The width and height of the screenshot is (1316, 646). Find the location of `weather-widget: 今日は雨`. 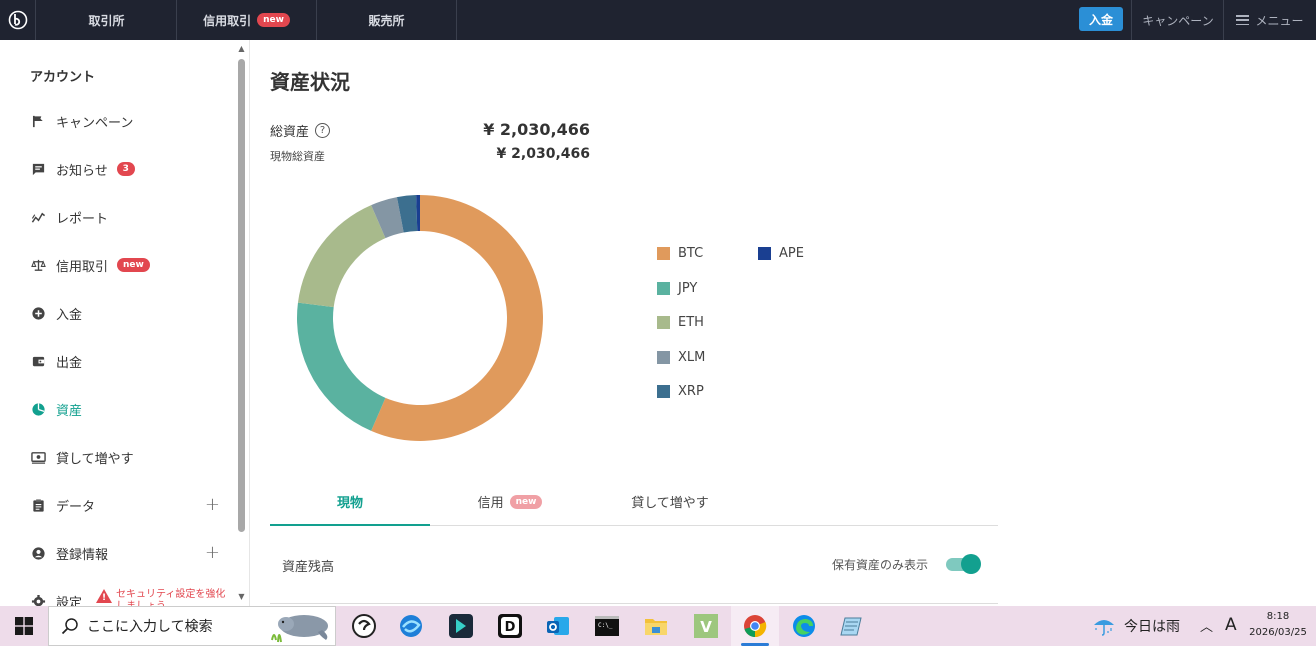

weather-widget: 今日は雨 is located at coordinates (1136, 626).